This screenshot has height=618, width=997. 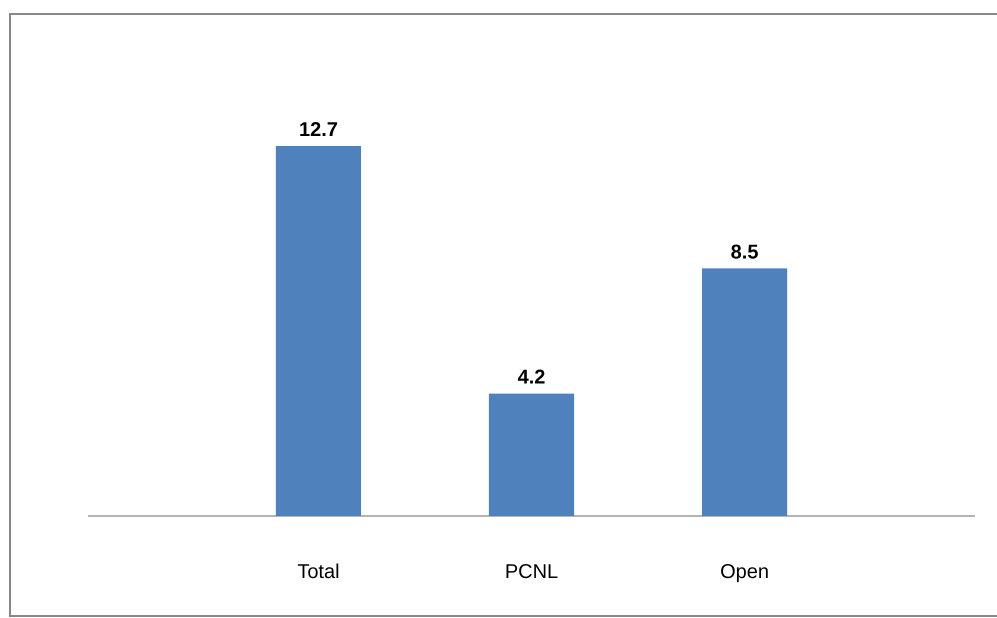 What do you see at coordinates (318, 572) in the screenshot?
I see `x-tick-label: Total` at bounding box center [318, 572].